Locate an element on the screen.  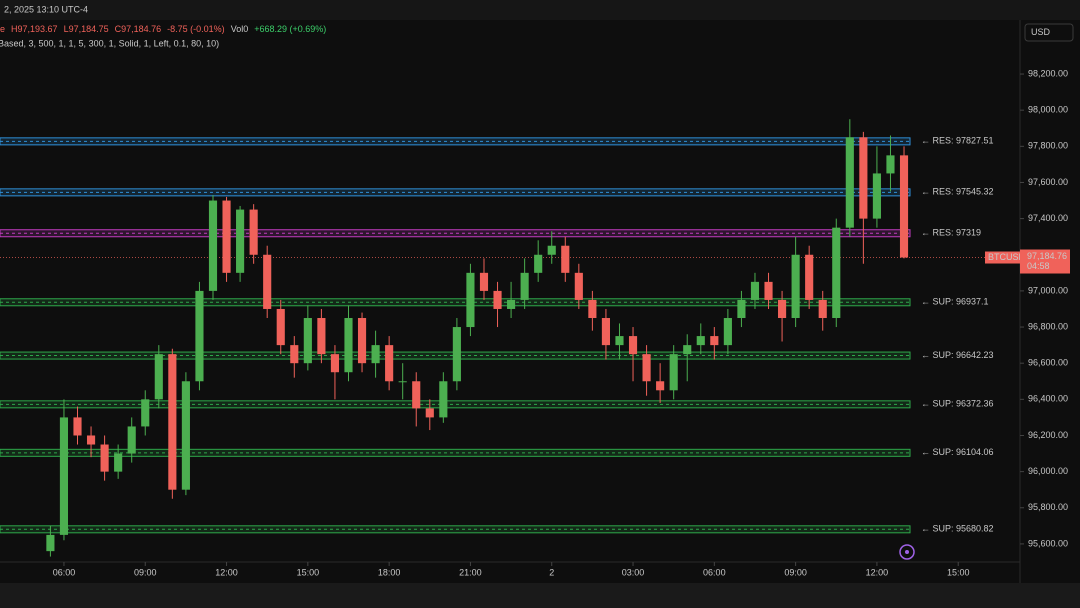
x-tick-label: 12:00 is located at coordinates (226, 572).